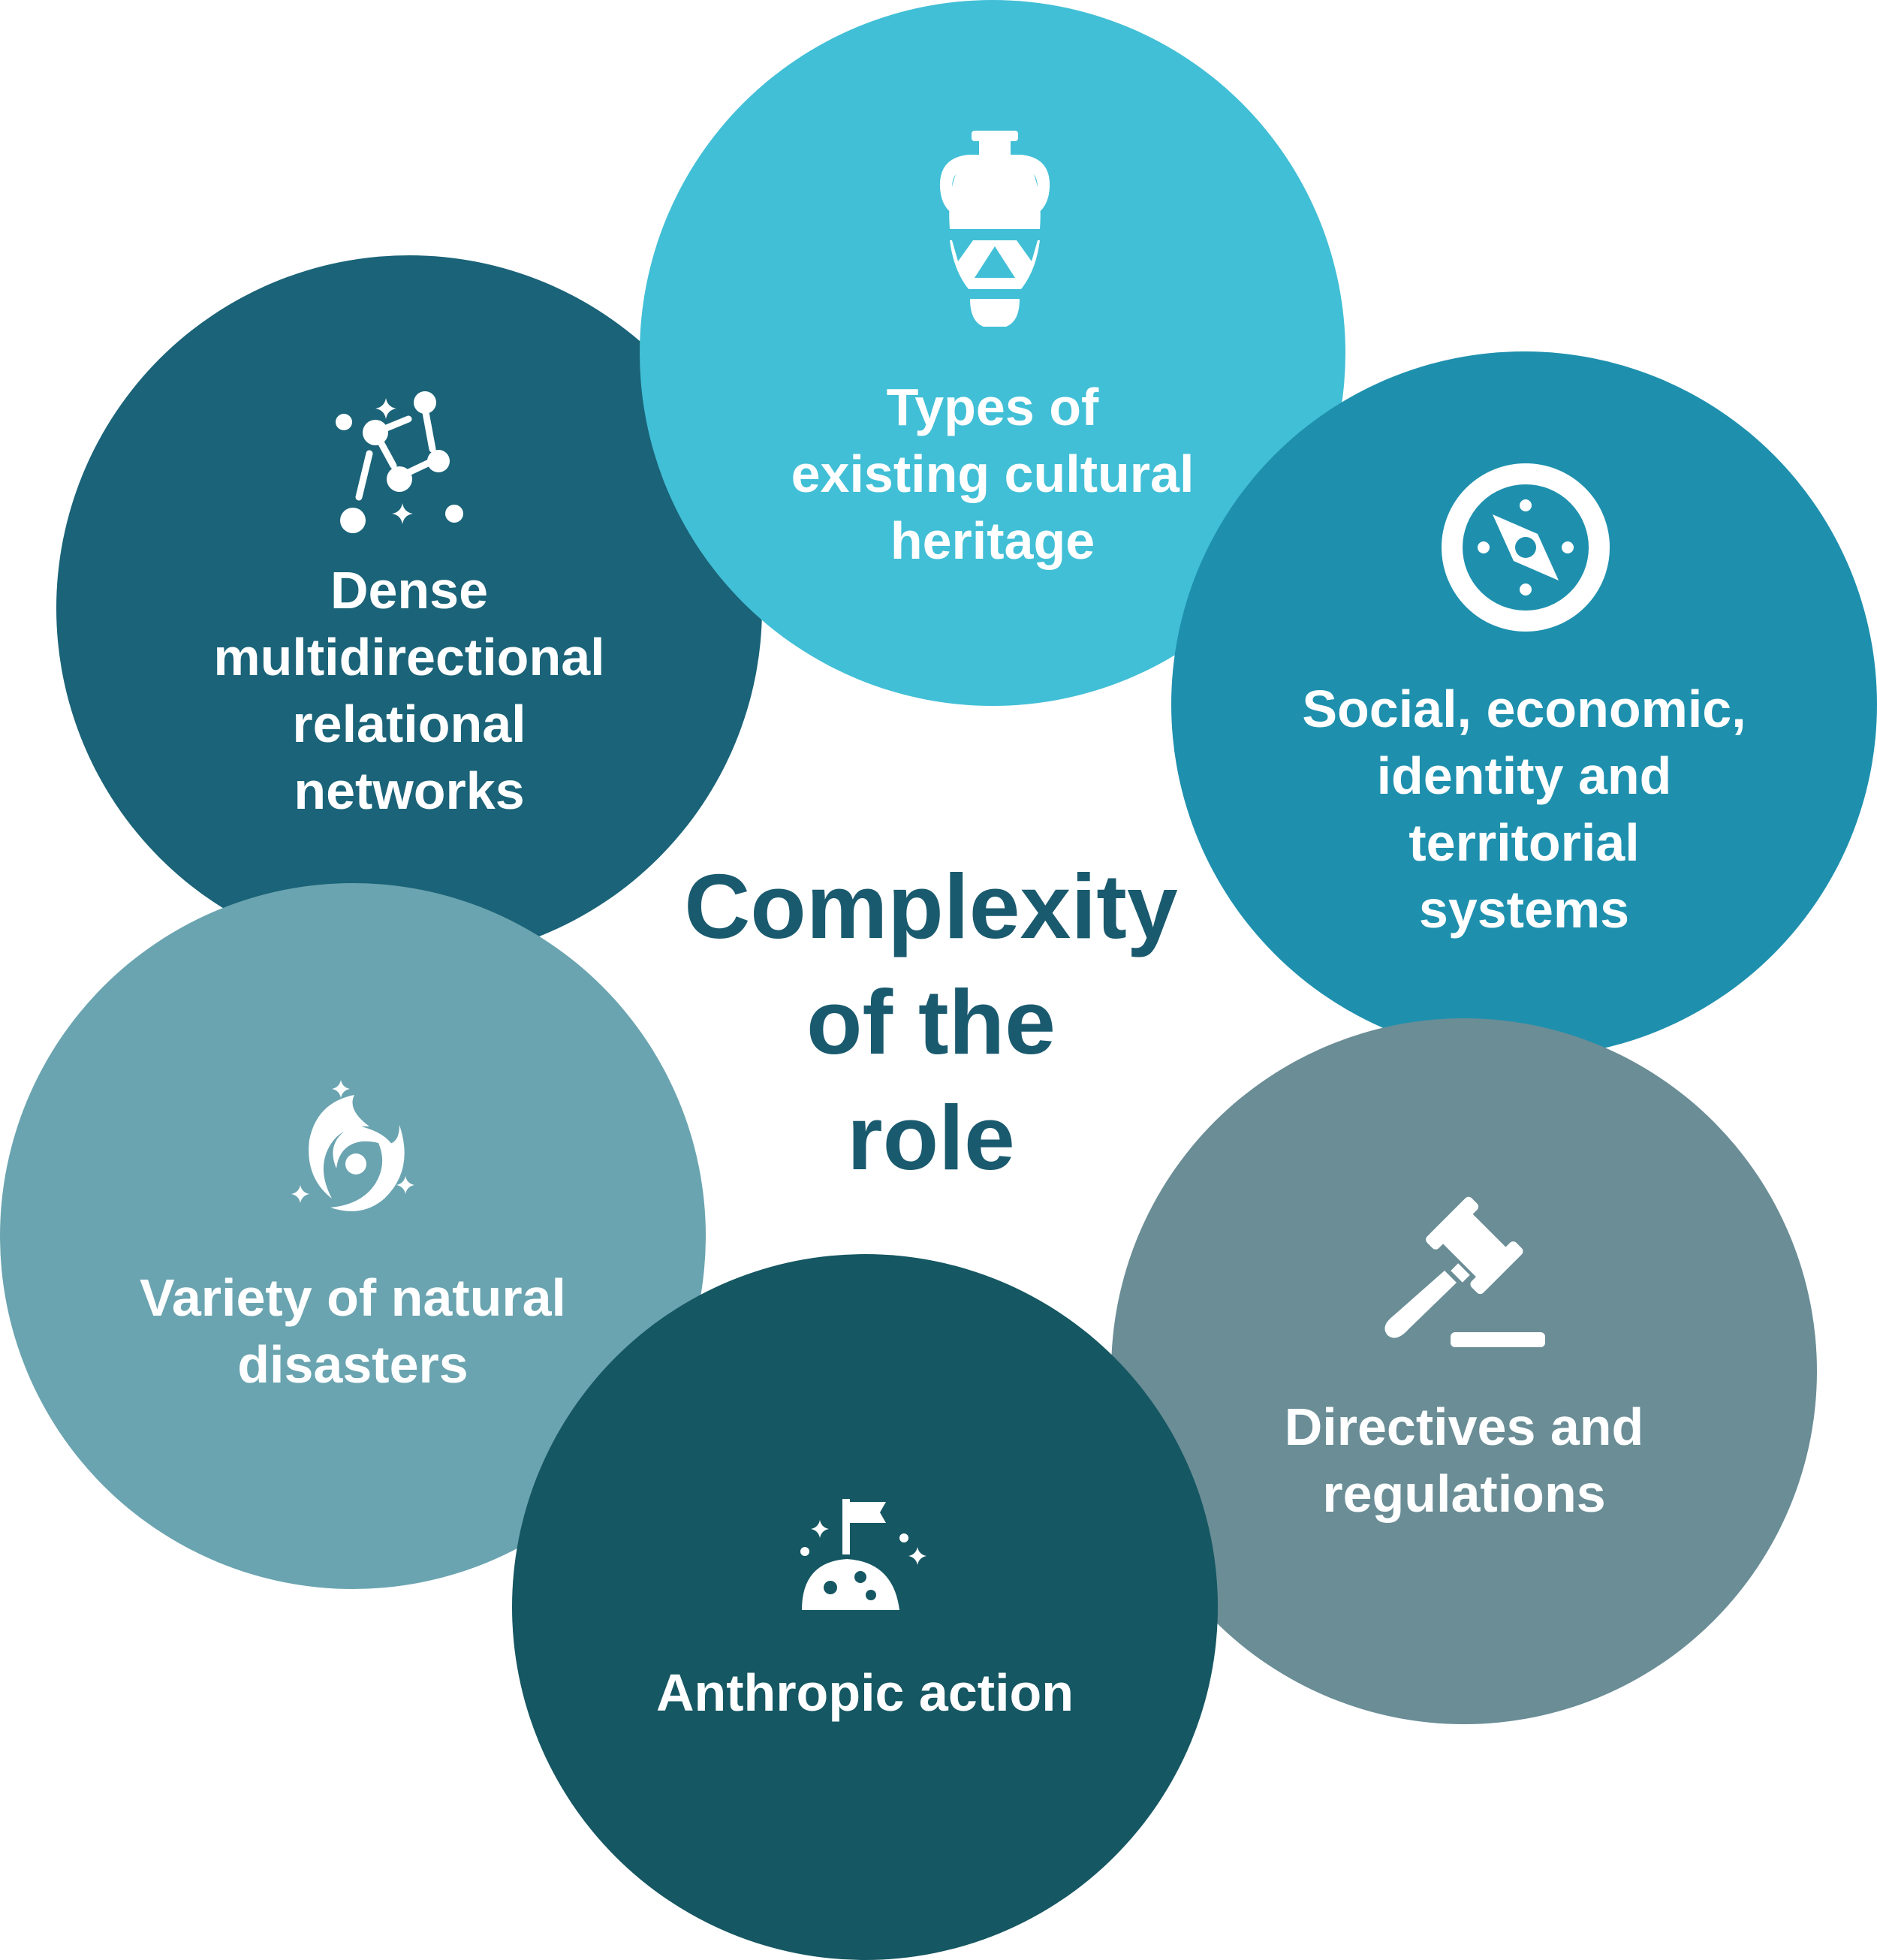 The height and width of the screenshot is (1960, 1877). I want to click on label-line: networks, so click(409, 791).